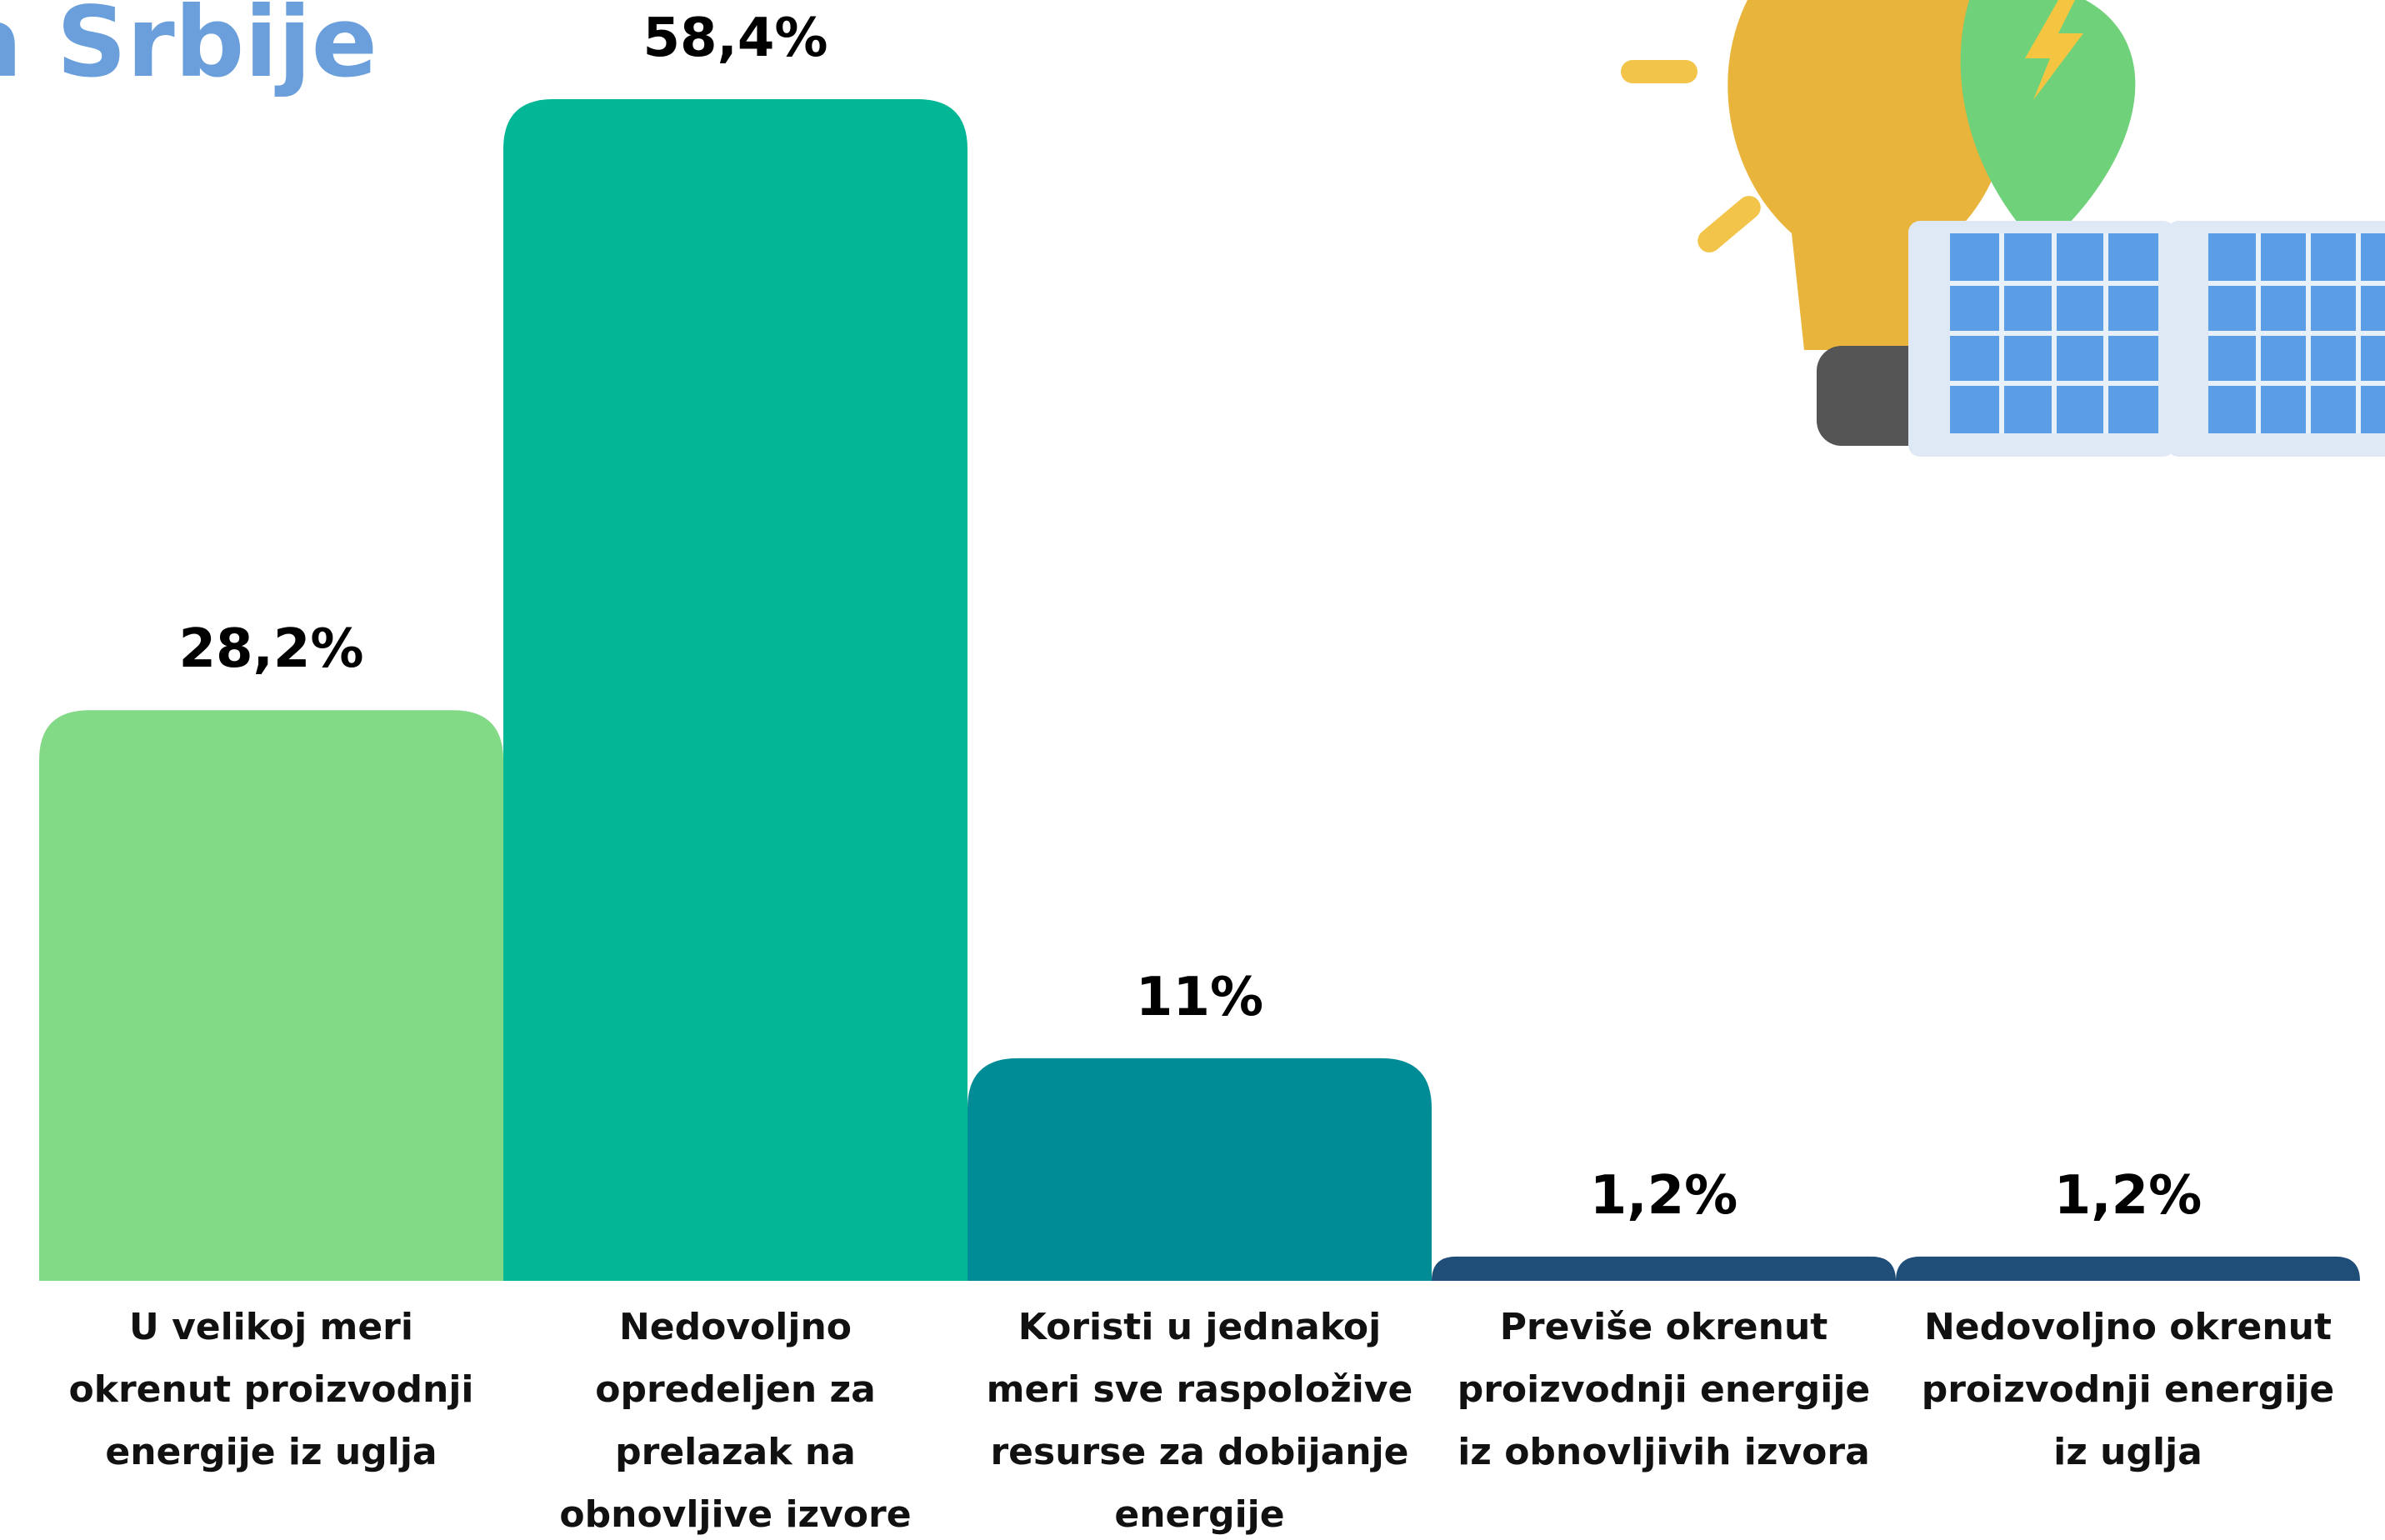  I want to click on chart-title: na Srbije, so click(189, 49).